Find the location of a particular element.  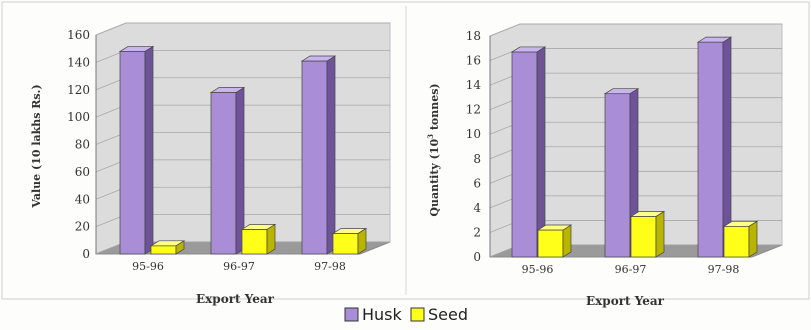

left-y-tick-label: 120 is located at coordinates (78, 90).